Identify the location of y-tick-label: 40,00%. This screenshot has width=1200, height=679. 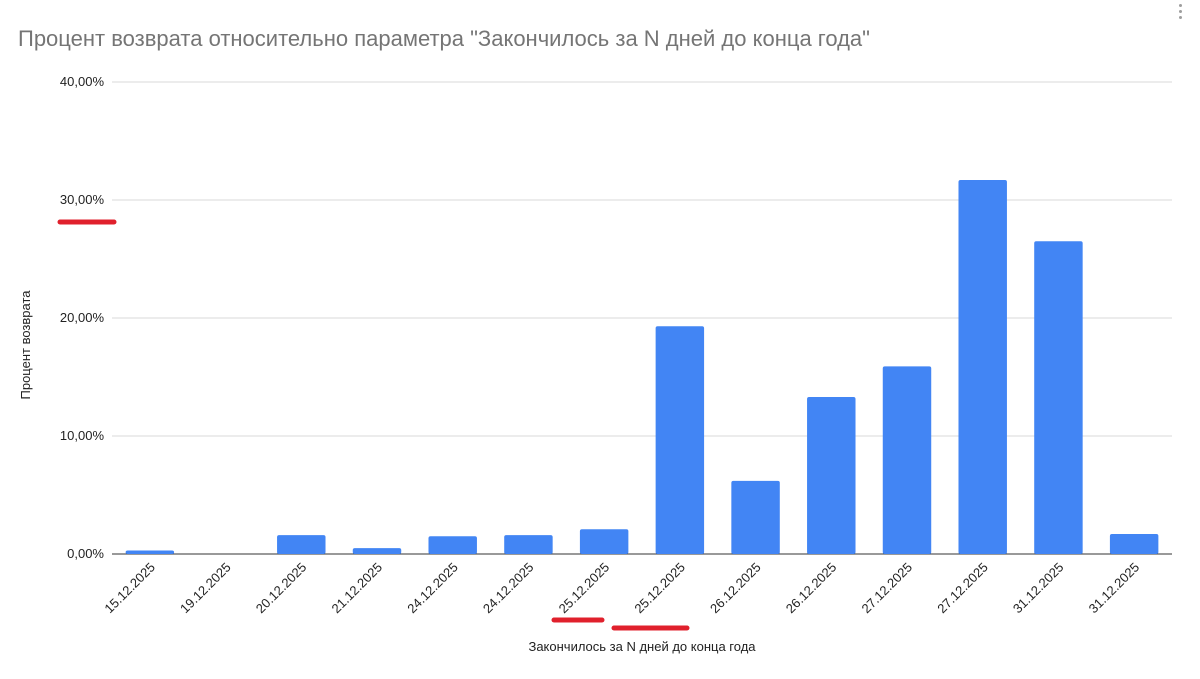
(82, 81).